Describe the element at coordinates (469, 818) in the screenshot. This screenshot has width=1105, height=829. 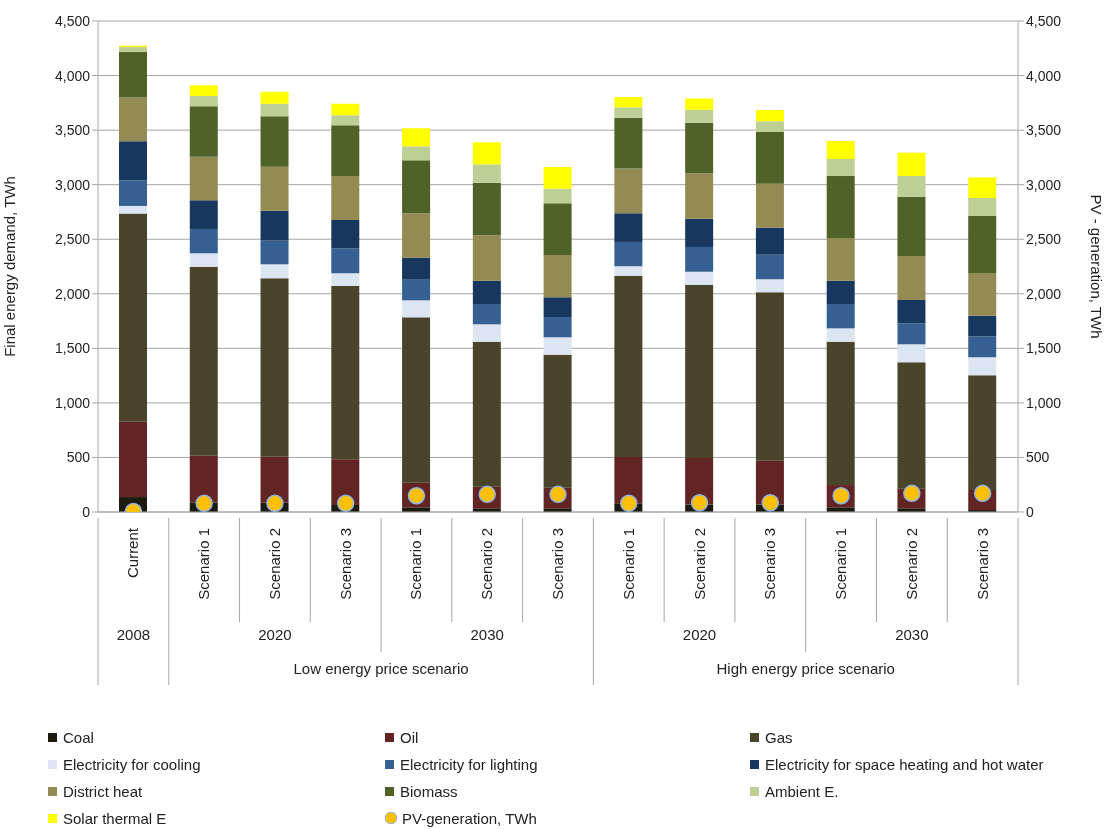
I see `legend-label: PV-generation, TWh` at that location.